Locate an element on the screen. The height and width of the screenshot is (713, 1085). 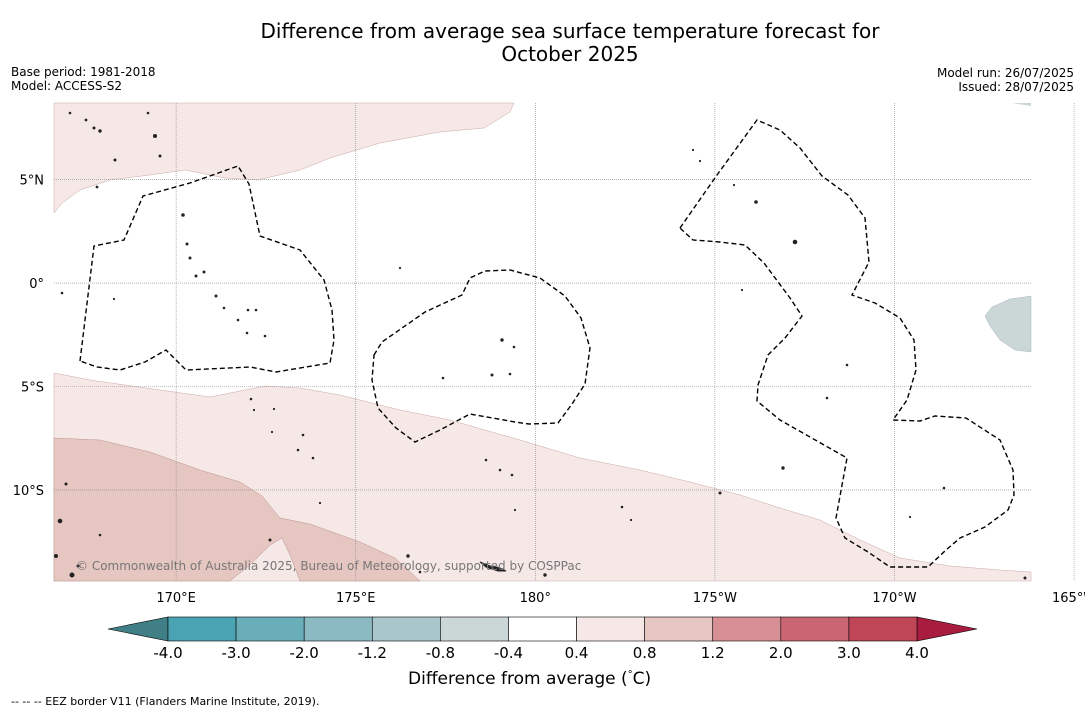
meta-left: Base period: 1981-2018 Model: ACCESS-S2 is located at coordinates (83, 79).